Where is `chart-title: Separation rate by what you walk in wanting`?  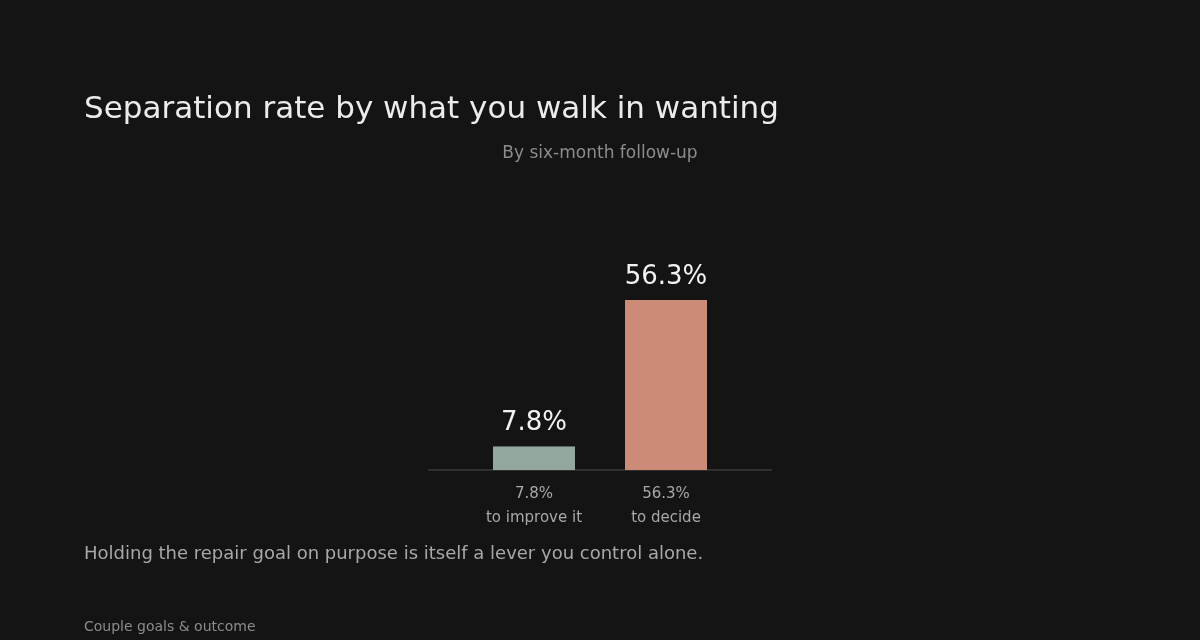 chart-title: Separation rate by what you walk in wanting is located at coordinates (431, 107).